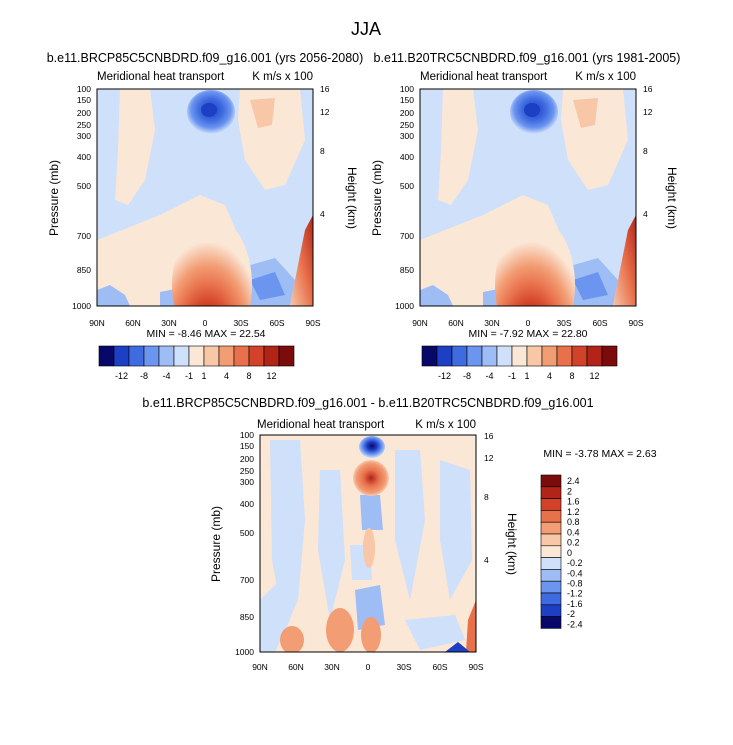  What do you see at coordinates (575, 604) in the screenshot?
I see `colorbar-label: -1.6` at bounding box center [575, 604].